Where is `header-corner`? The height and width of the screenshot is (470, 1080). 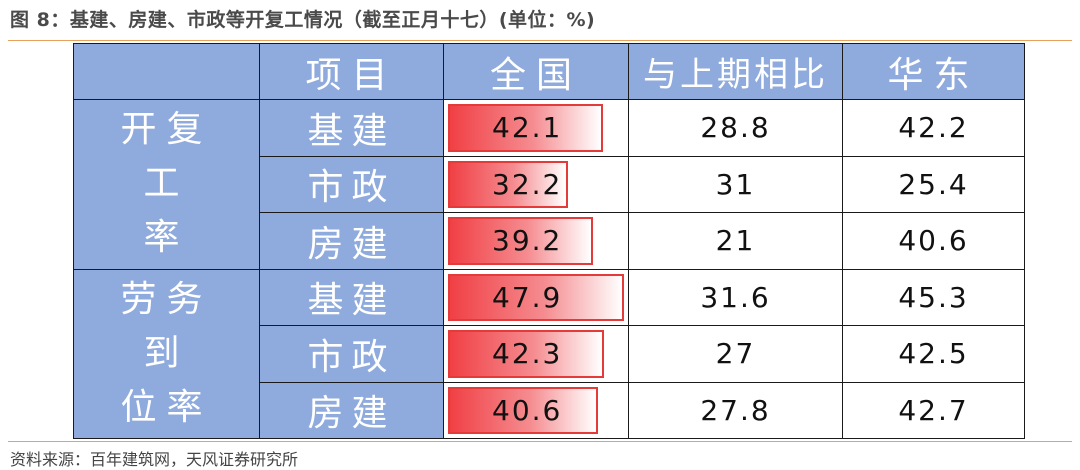 header-corner is located at coordinates (166, 71).